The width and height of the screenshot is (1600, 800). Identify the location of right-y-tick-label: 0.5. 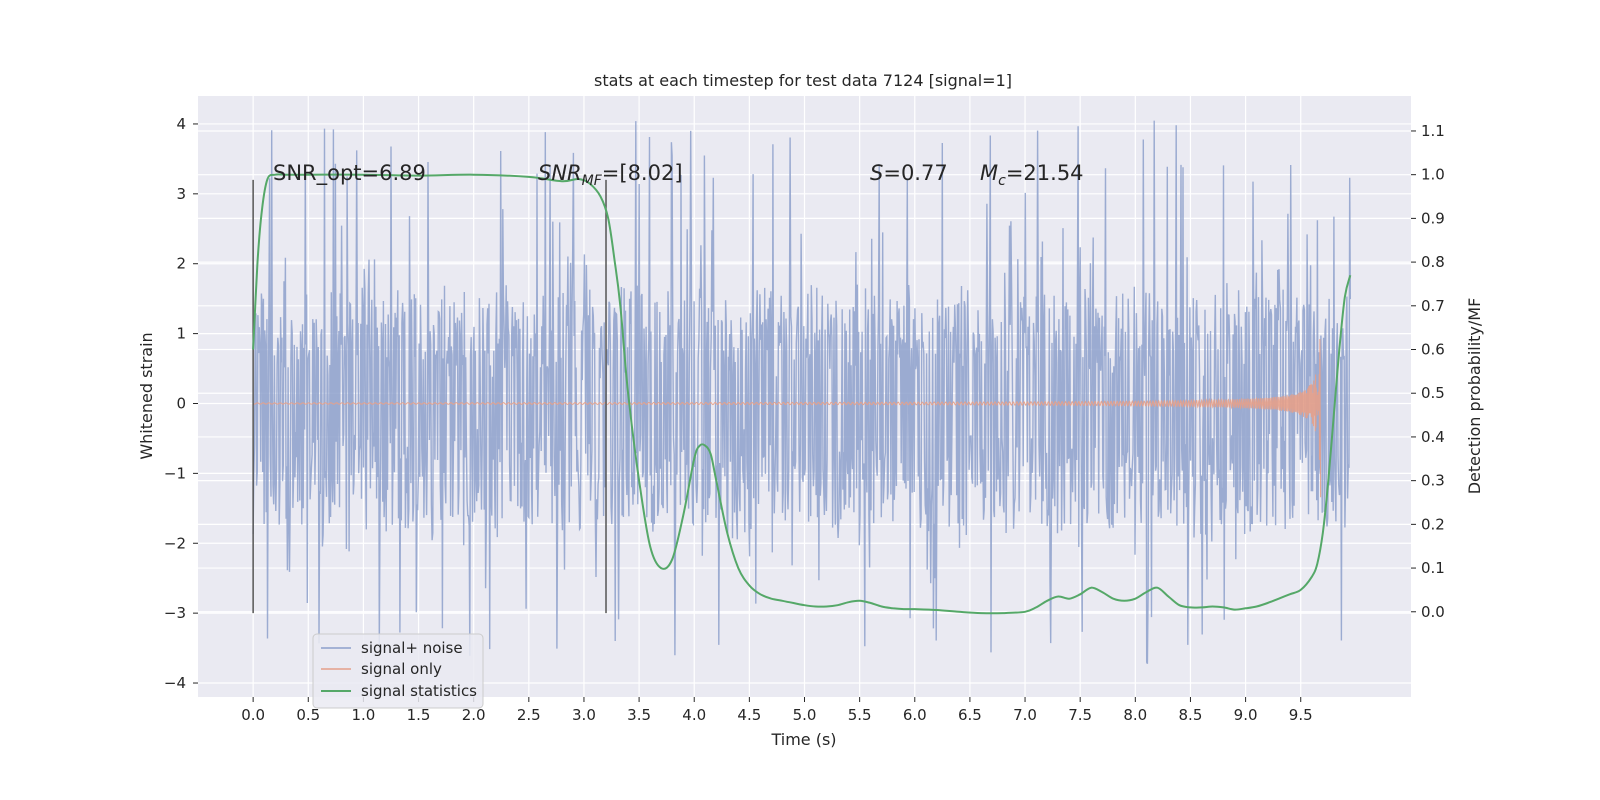
(1433, 393).